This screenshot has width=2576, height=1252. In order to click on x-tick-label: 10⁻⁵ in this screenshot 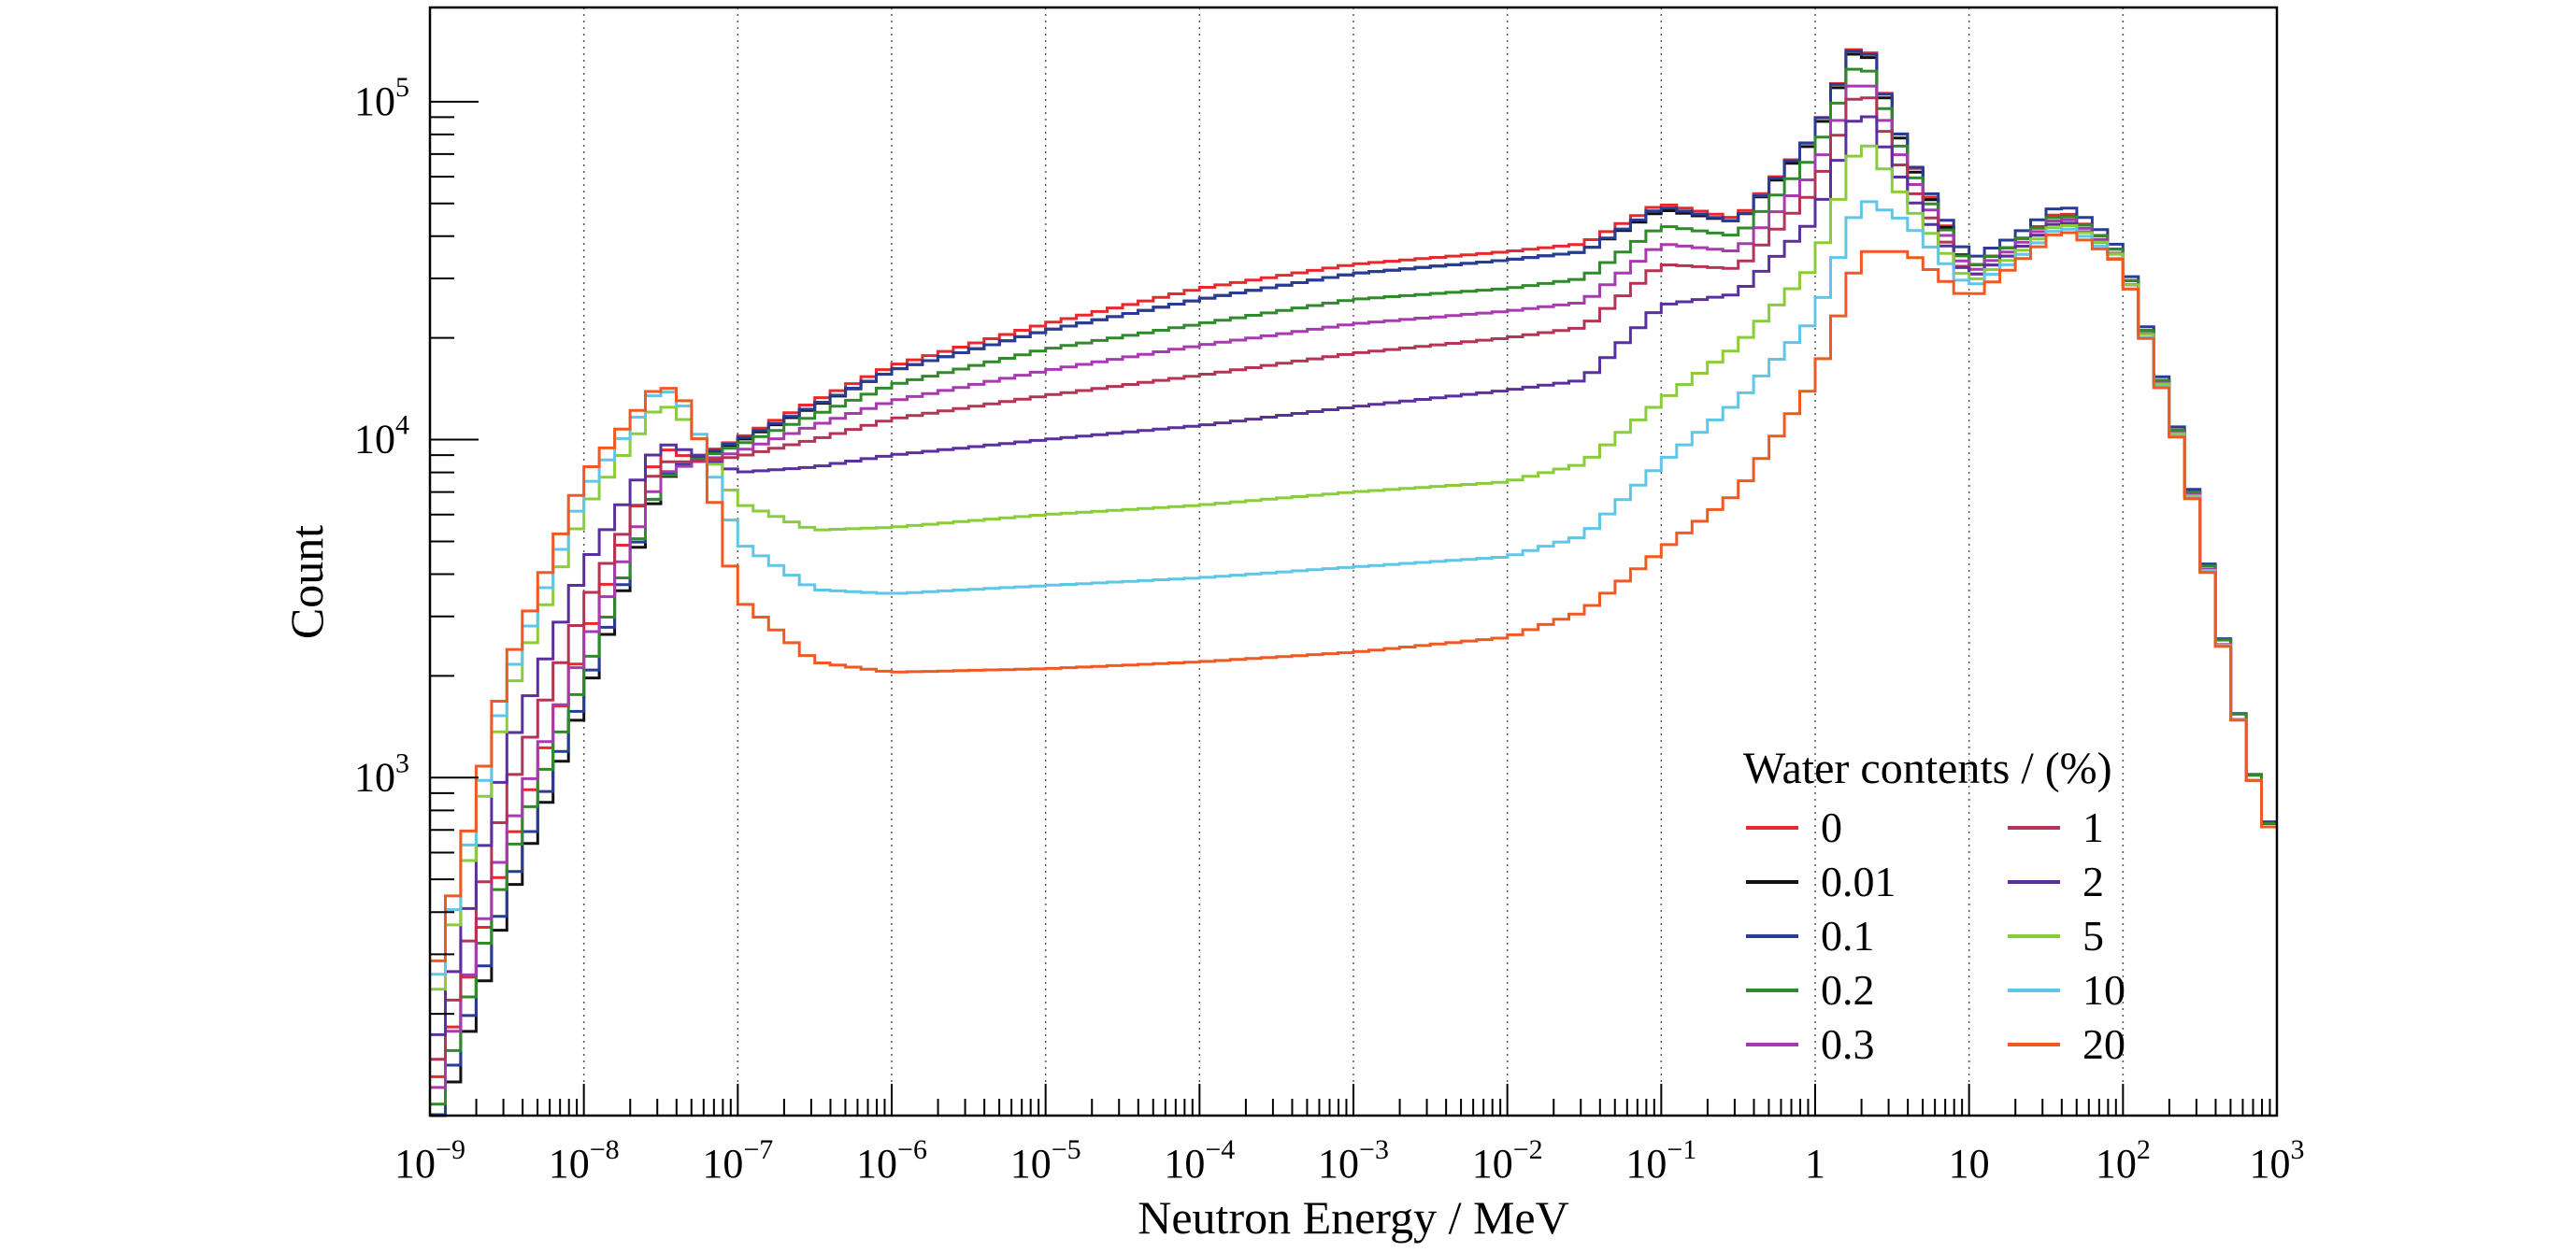, I will do `click(1045, 1160)`.